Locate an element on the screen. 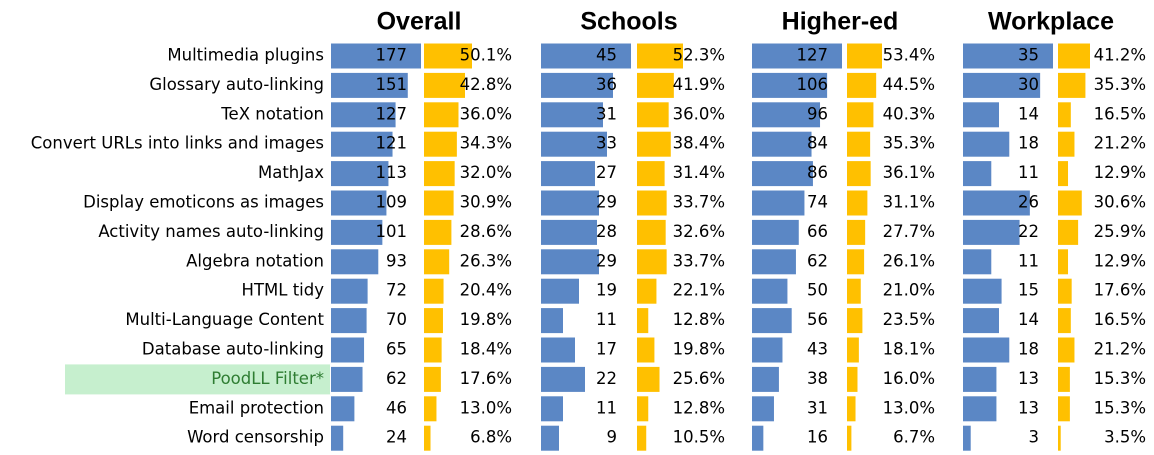  count-label: 29 is located at coordinates (606, 202).